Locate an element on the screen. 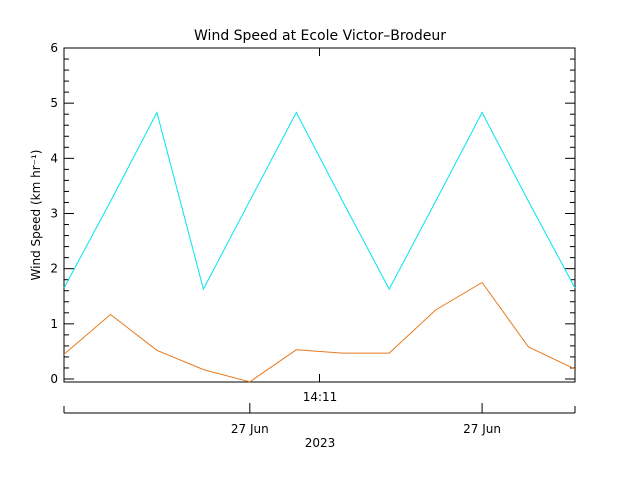 This screenshot has width=640, height=480. date-axis: 27 Jun 27 Jun is located at coordinates (319, 419).